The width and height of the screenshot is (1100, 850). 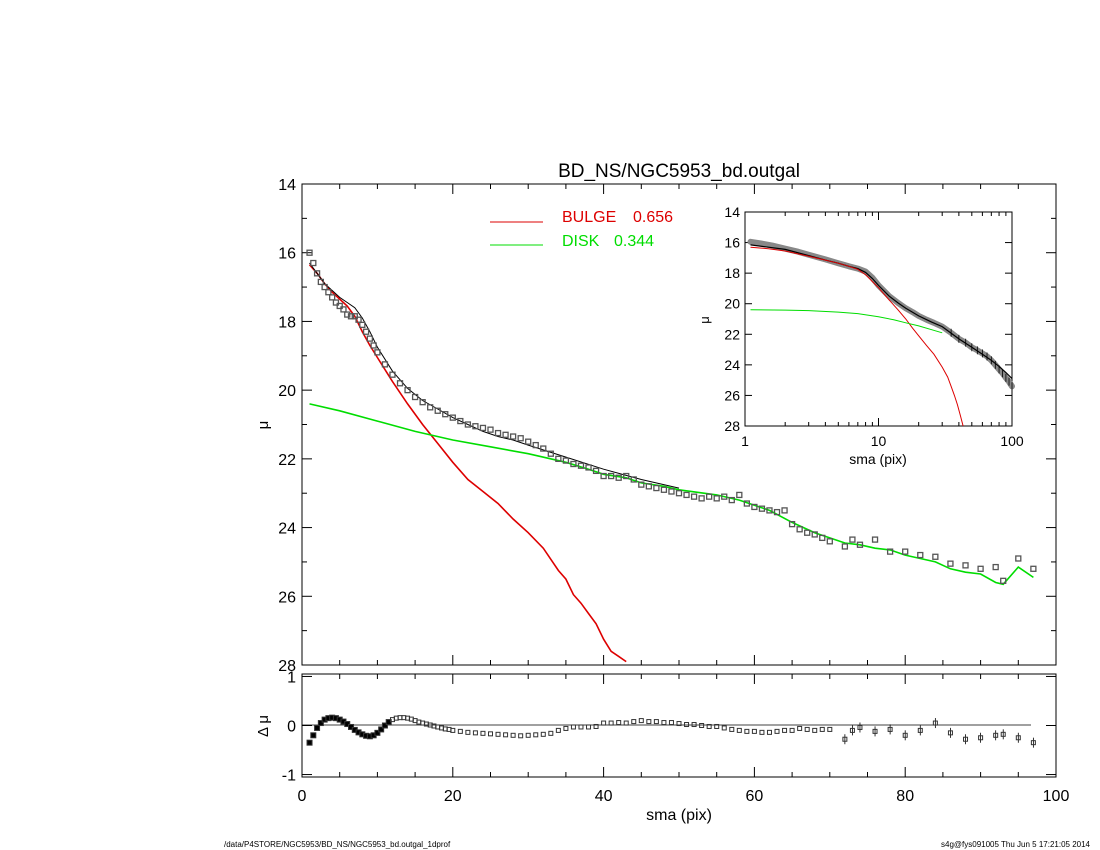 What do you see at coordinates (581, 229) in the screenshot?
I see `legend: BULGE 0.656 DISK 0.344` at bounding box center [581, 229].